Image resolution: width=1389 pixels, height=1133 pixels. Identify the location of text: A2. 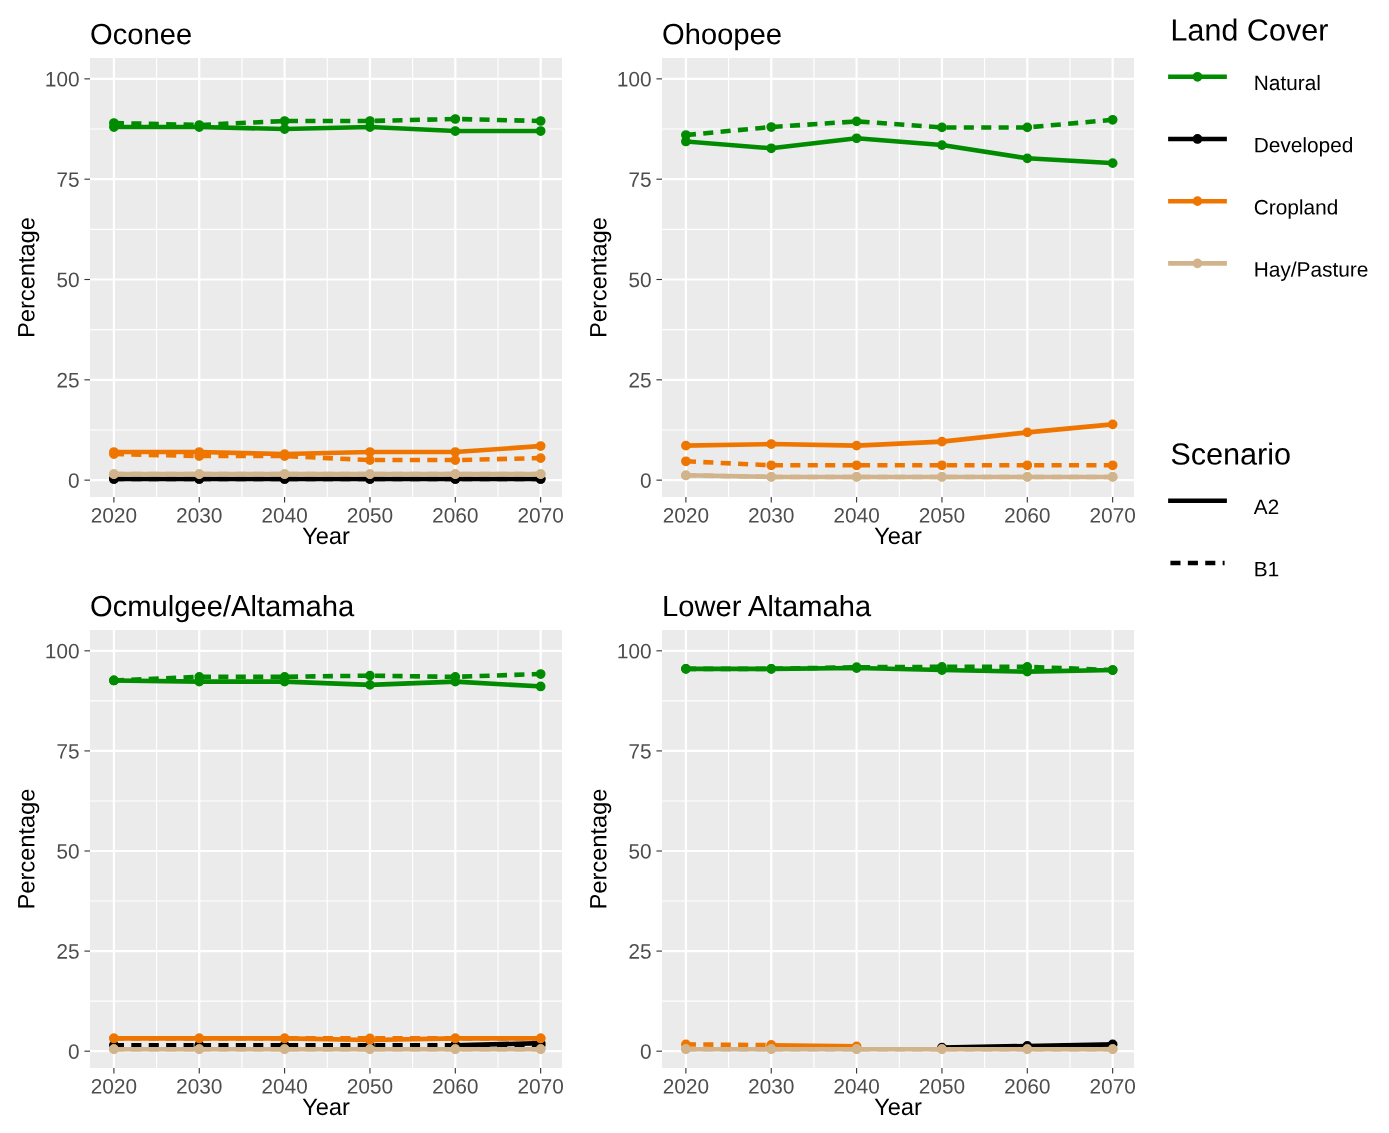
(1266, 507).